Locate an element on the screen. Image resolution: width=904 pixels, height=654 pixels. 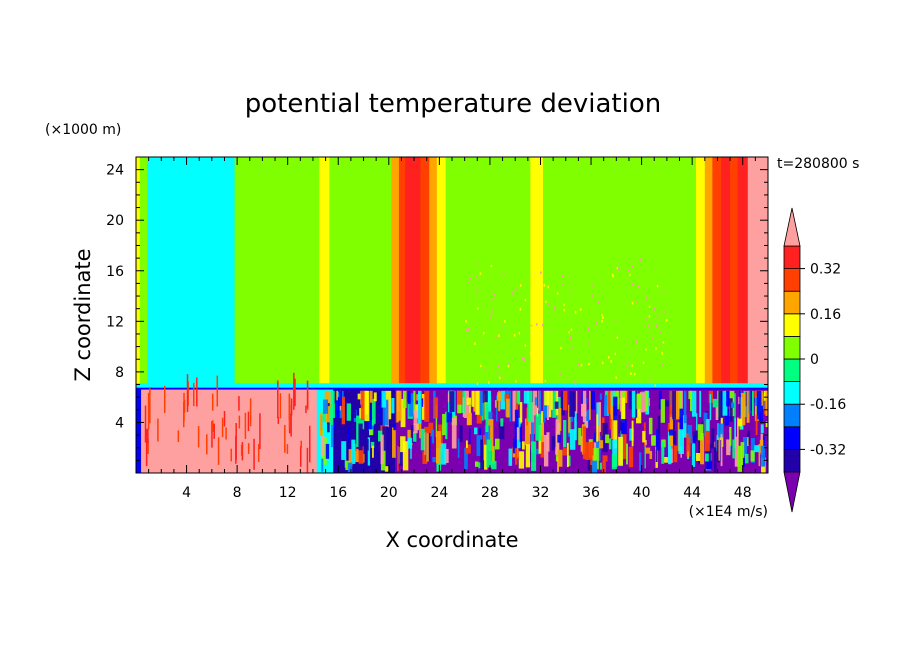
x-tick-label: 4 is located at coordinates (186, 493).